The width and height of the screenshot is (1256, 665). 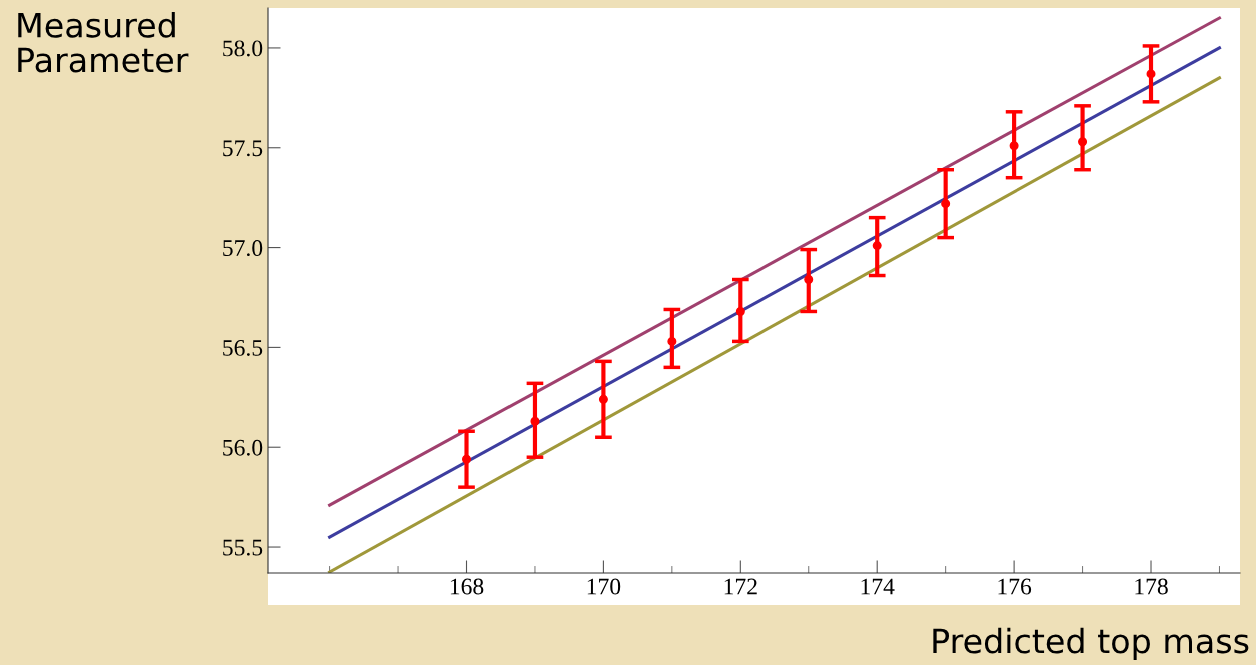 I want to click on y-tick-label: 57.0, so click(x=243, y=248).